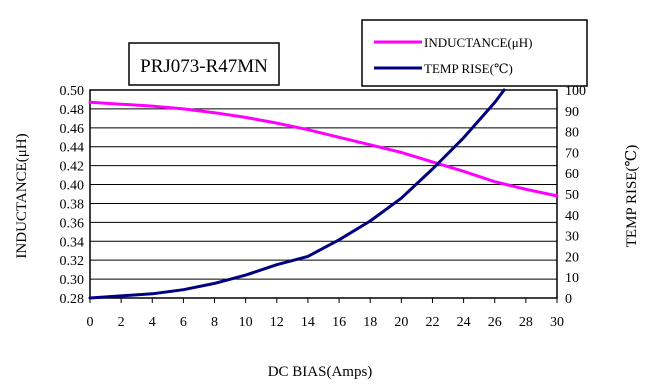 The height and width of the screenshot is (385, 661). What do you see at coordinates (568, 299) in the screenshot?
I see `y-right-tick-label: 0` at bounding box center [568, 299].